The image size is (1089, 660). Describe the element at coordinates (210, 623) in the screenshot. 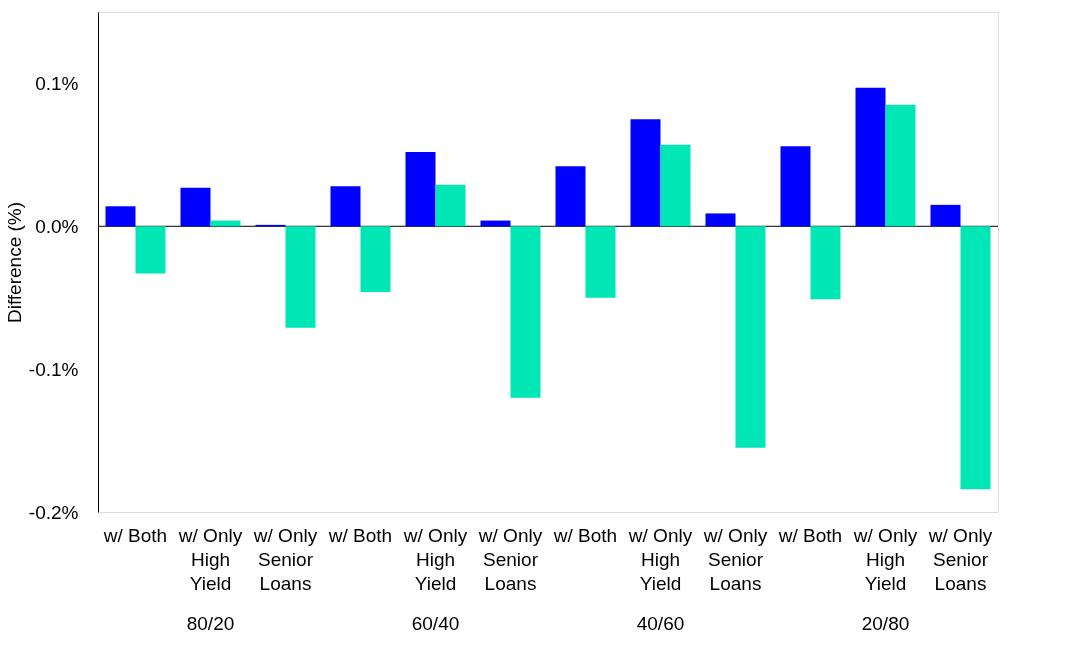

I see `text: 80/20` at that location.